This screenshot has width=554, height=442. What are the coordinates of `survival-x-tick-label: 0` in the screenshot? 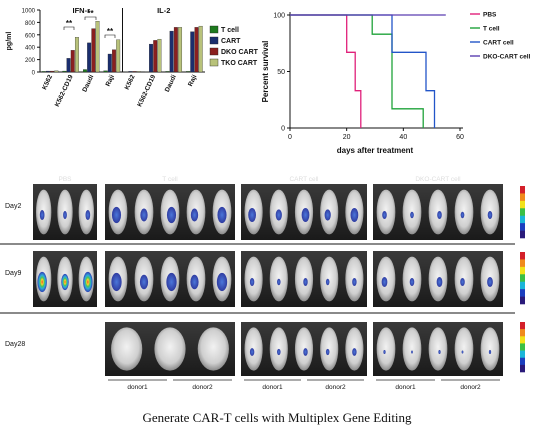 It's located at (290, 137).